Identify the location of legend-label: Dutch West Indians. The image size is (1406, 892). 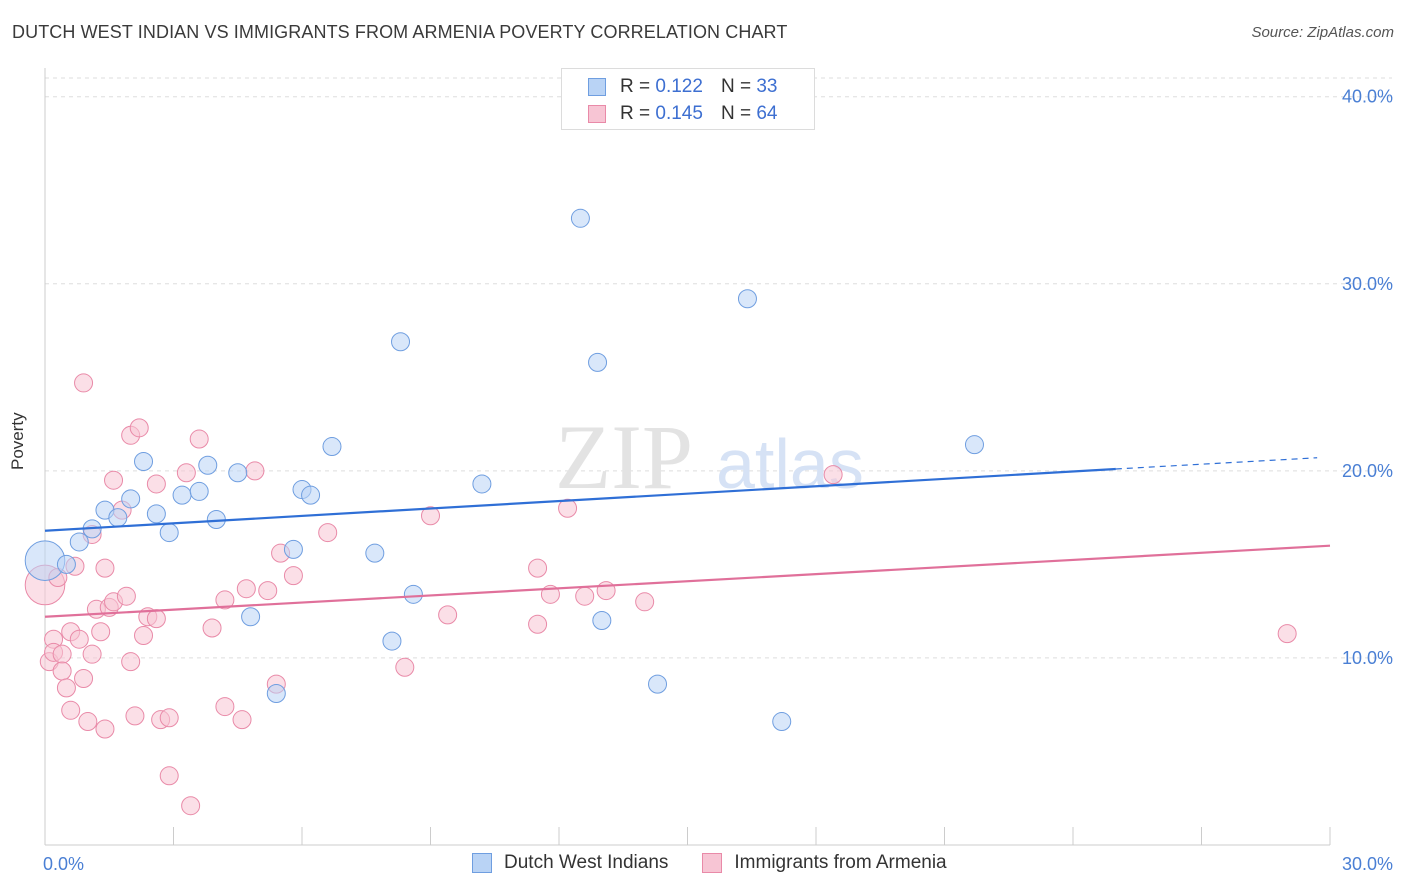
(586, 862).